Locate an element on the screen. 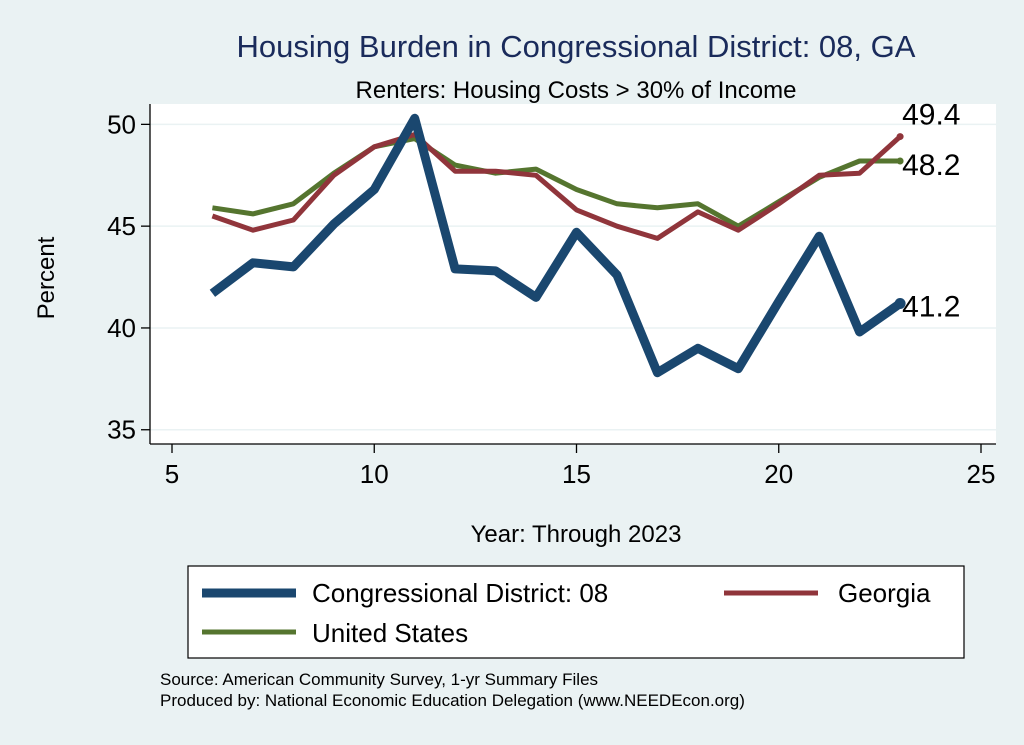 This screenshot has height=745, width=1024. y-axis-label: Percent is located at coordinates (46, 277).